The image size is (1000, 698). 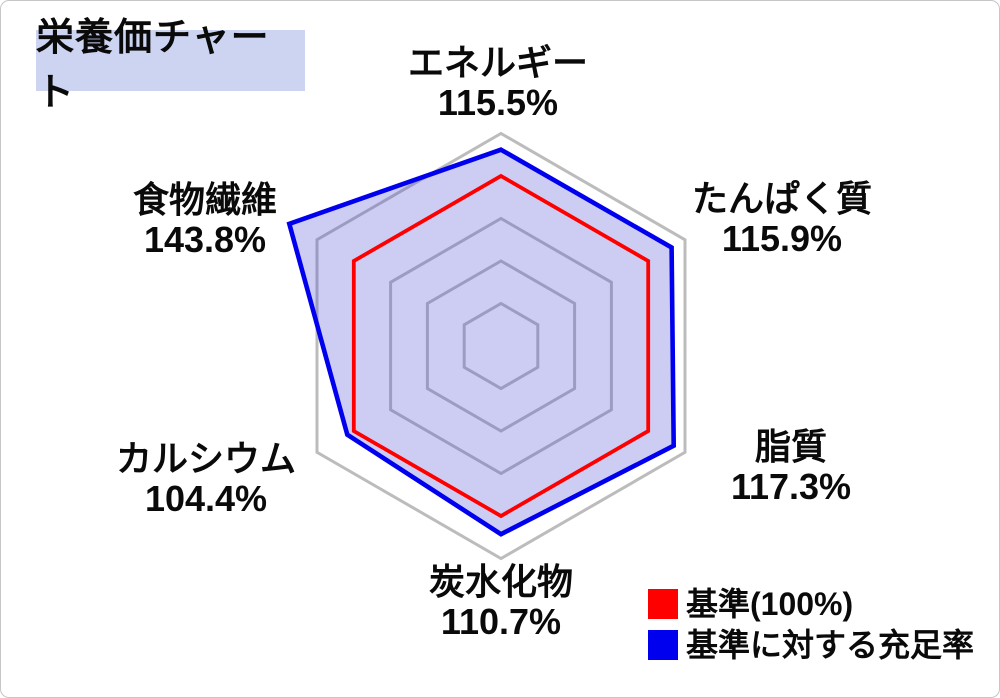 I want to click on legend-item-base: 基準(100%), so click(x=811, y=604).